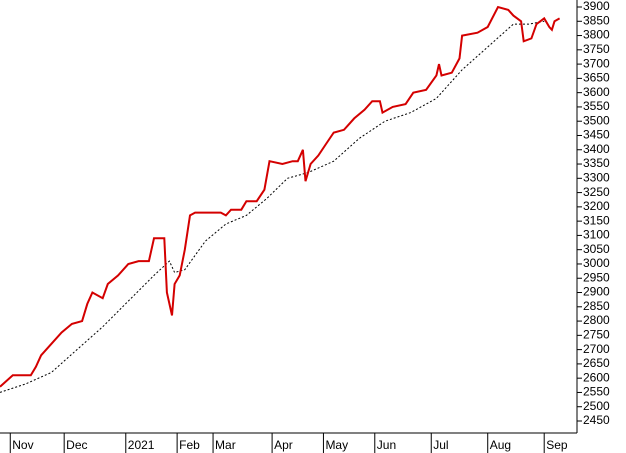 This screenshot has height=453, width=626. Describe the element at coordinates (336, 445) in the screenshot. I see `x-tick-label: May` at that location.